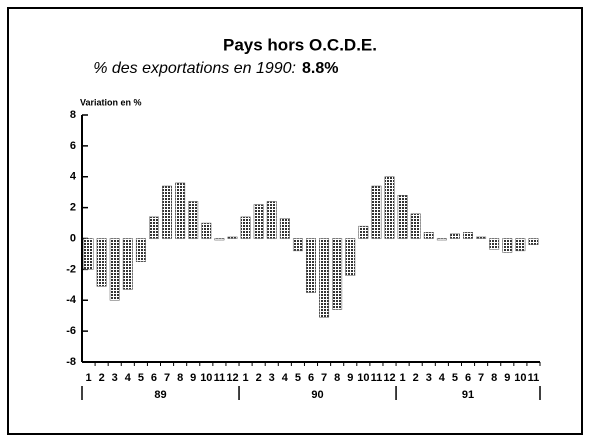 This screenshot has width=591, height=443. I want to click on y-tick-label: -8, so click(71, 362).